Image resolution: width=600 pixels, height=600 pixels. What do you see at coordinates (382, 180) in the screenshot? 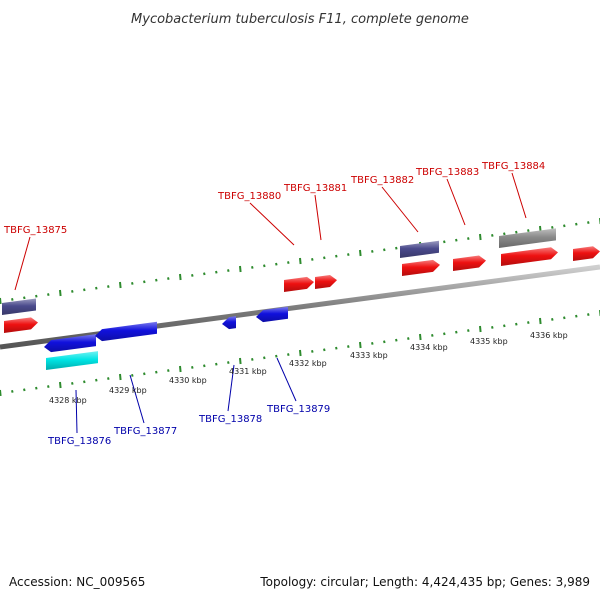
I see `gene-label-tbfg-13882: TBFG_13882` at bounding box center [382, 180].